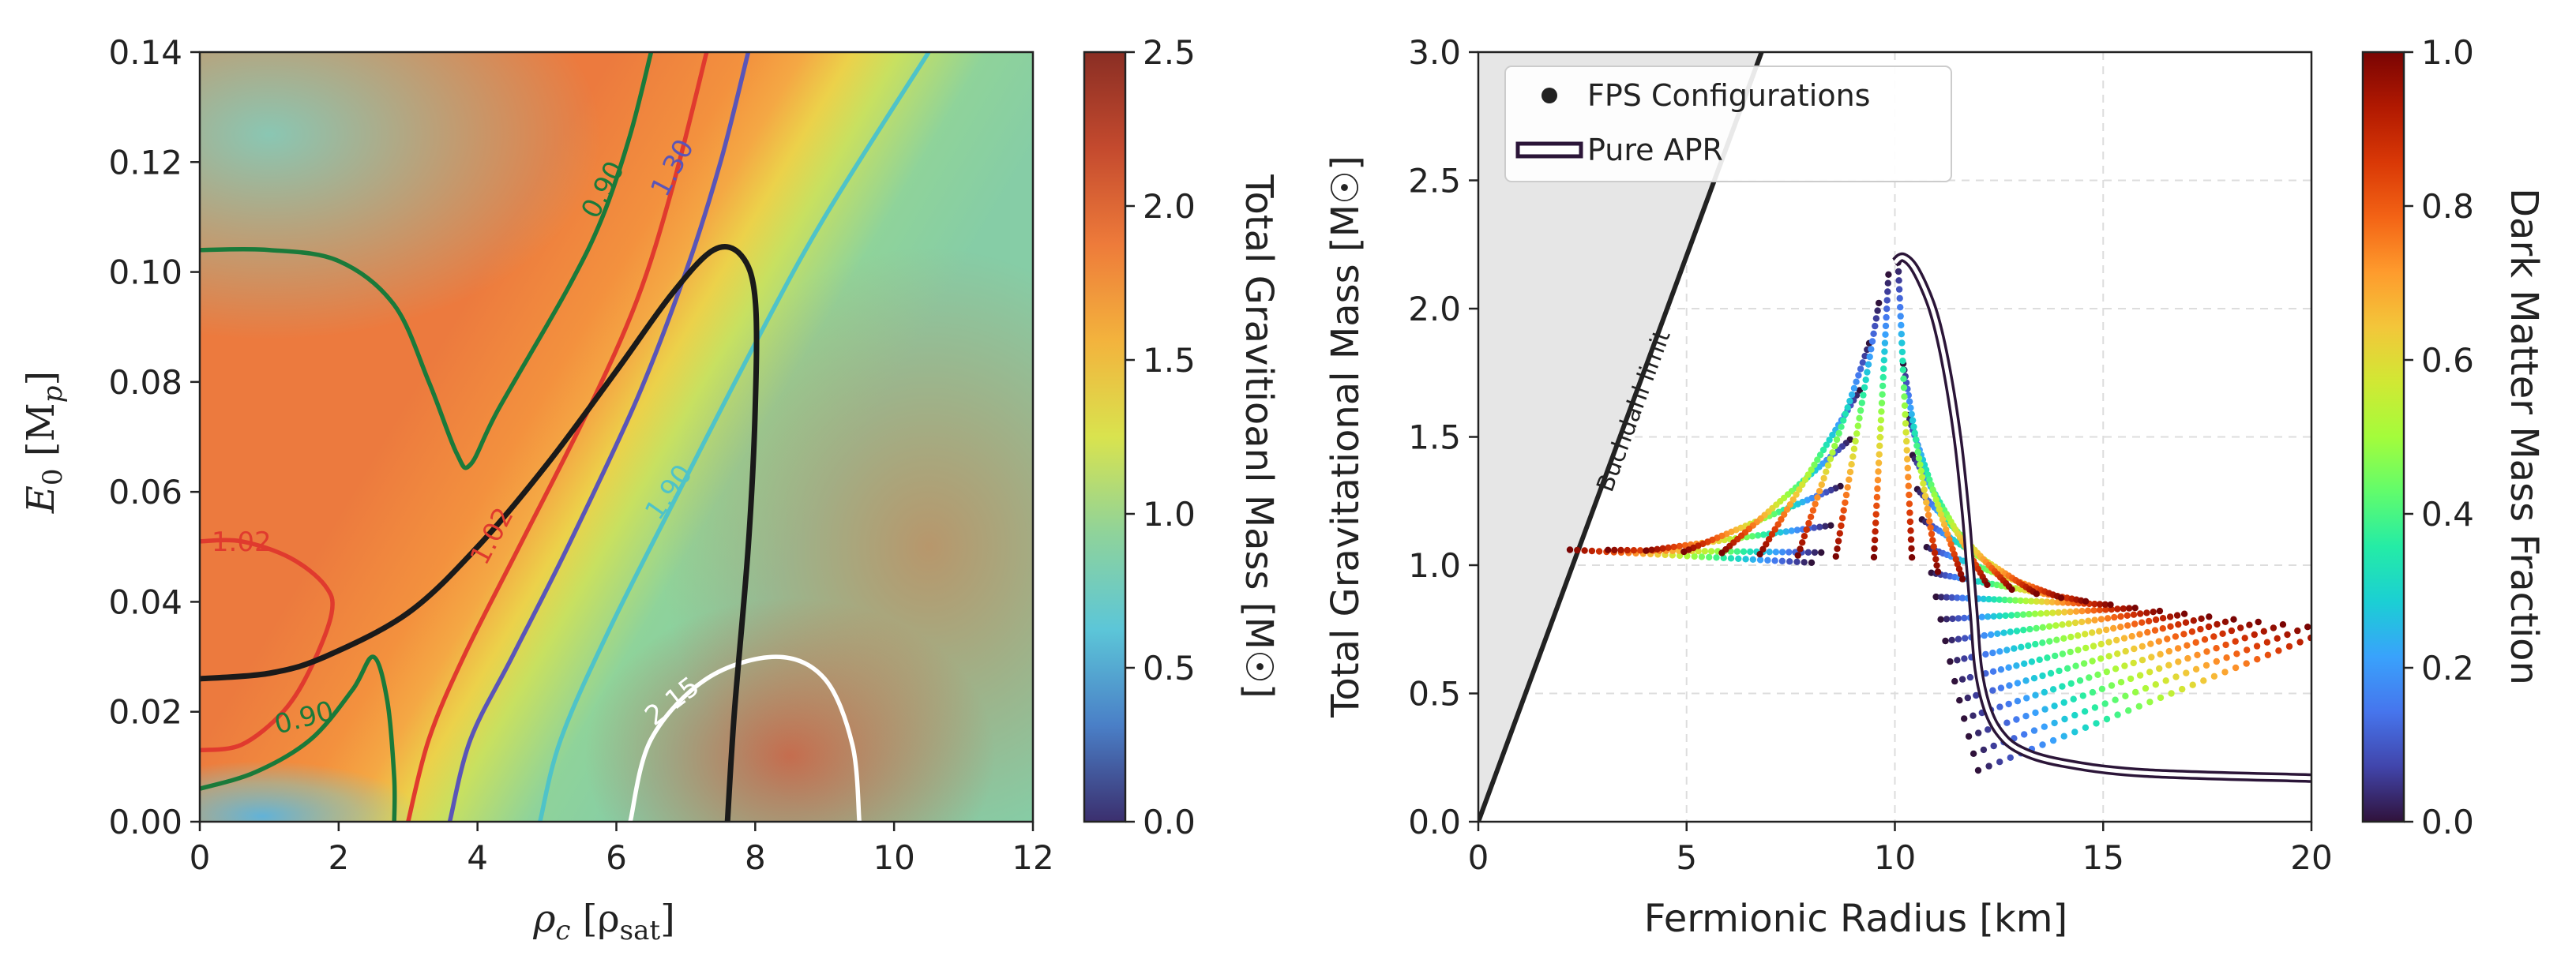  I want to click on right-colorbar-label: Dark Matter Mass Fraction, so click(2524, 436).